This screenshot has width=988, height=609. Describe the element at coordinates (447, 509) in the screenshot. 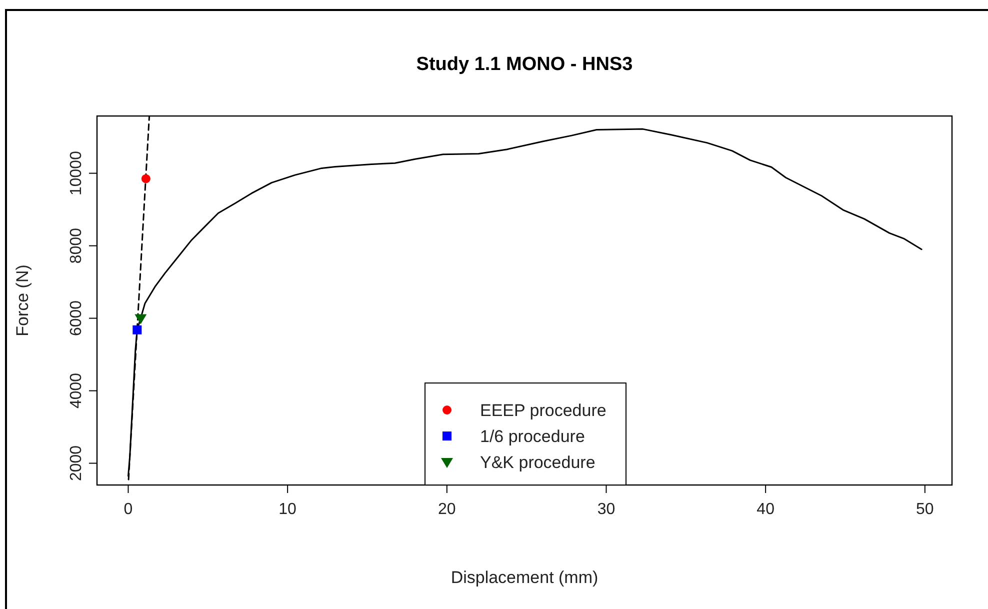

I see `x-tick-label: 20` at that location.